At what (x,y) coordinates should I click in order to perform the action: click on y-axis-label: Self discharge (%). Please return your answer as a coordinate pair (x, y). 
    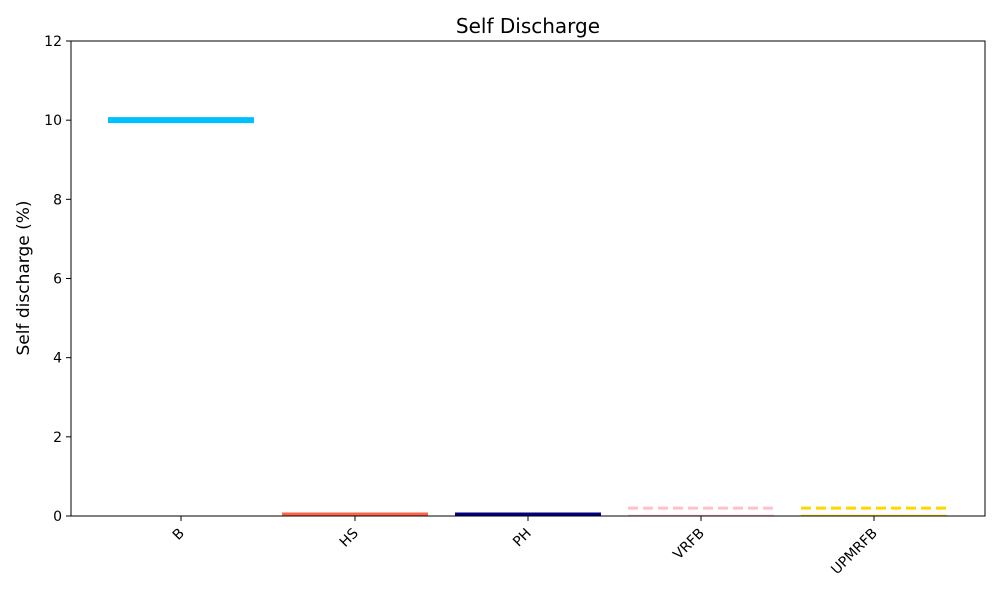
    Looking at the image, I should click on (24, 277).